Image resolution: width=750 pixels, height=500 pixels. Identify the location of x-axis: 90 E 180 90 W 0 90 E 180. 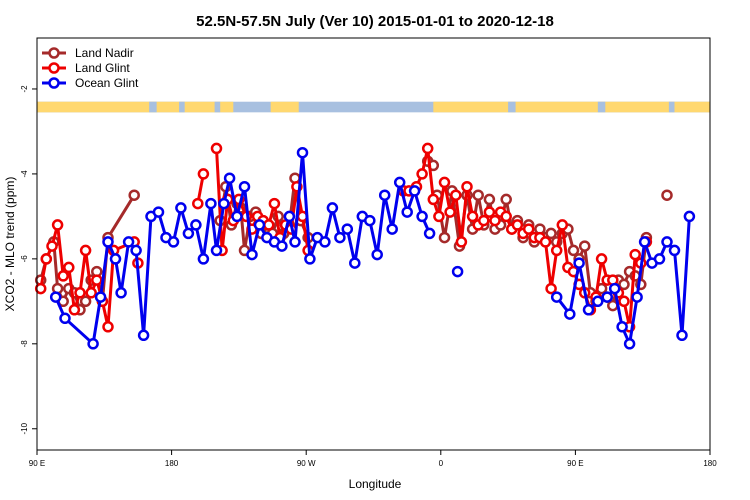
(373, 459).